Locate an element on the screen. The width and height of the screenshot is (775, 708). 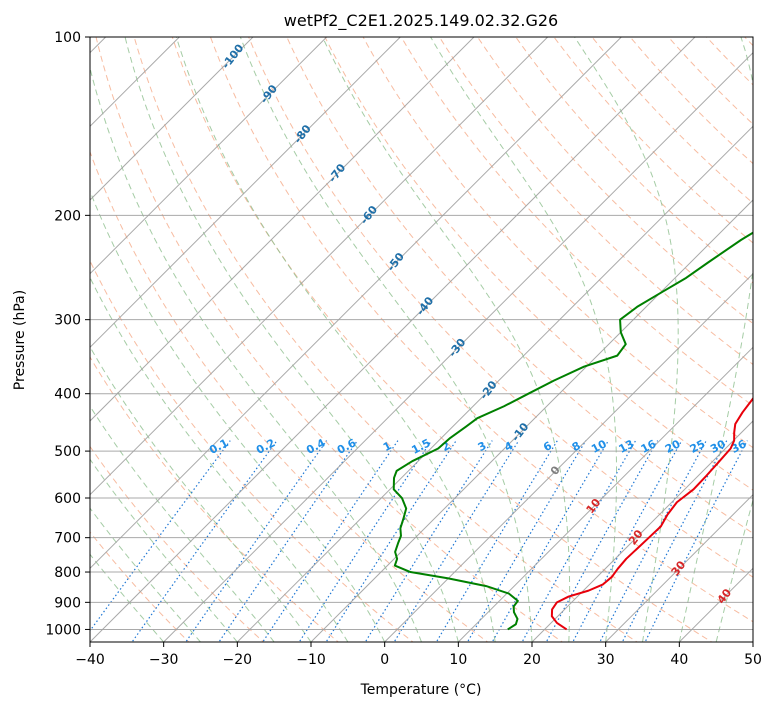
mixing-ratio-label: 25 is located at coordinates (698, 446).